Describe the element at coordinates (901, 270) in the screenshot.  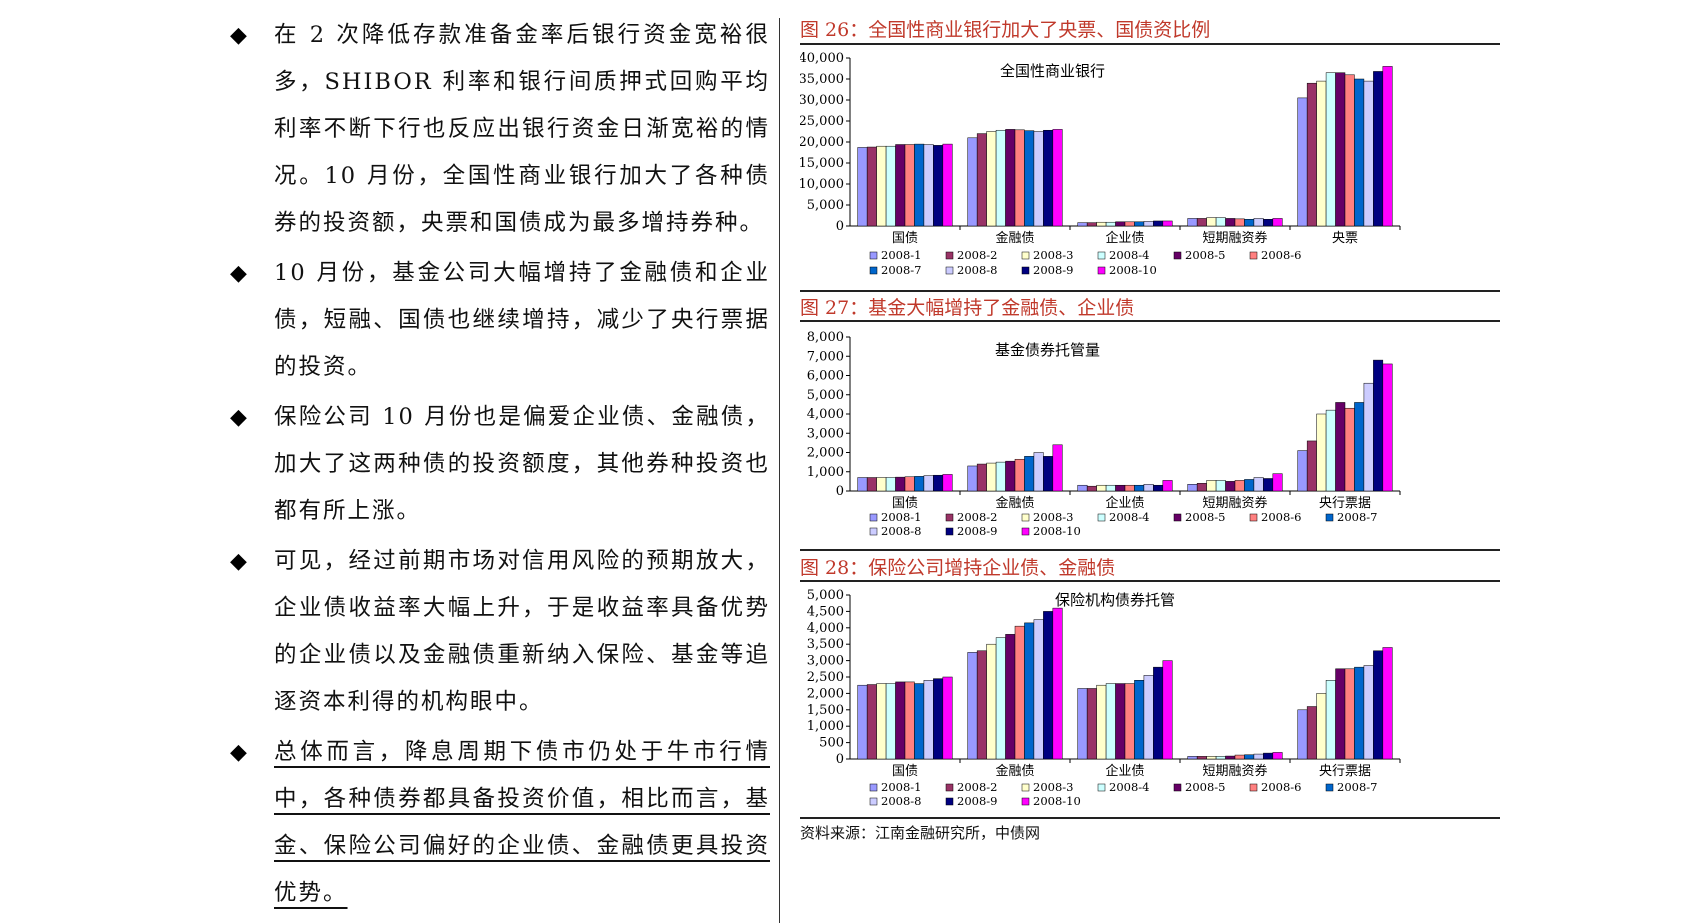
I see `legend-label: 2008-7` at that location.